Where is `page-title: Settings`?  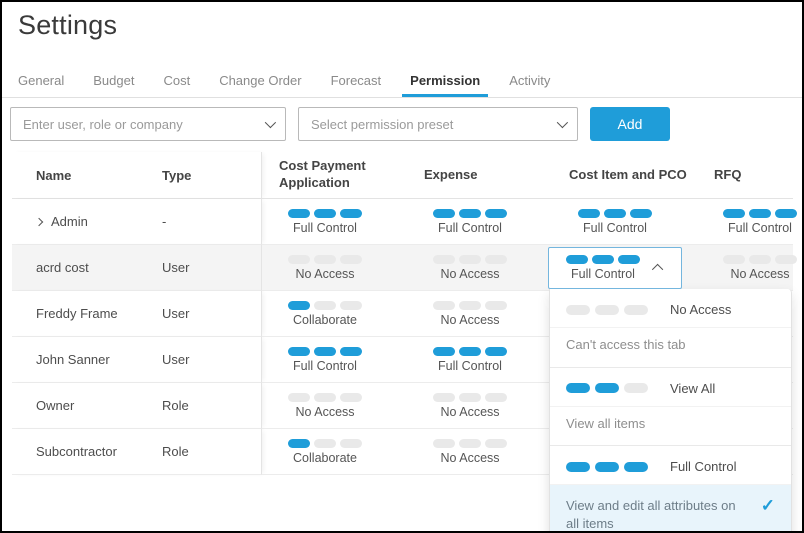
page-title: Settings is located at coordinates (68, 25).